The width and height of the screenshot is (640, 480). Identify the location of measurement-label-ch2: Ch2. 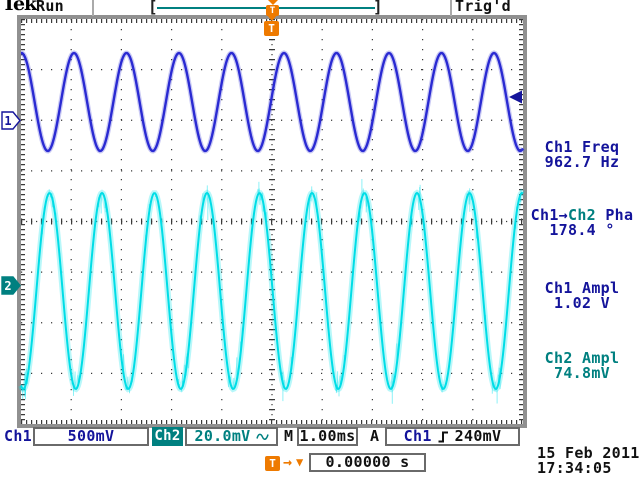
(582, 215).